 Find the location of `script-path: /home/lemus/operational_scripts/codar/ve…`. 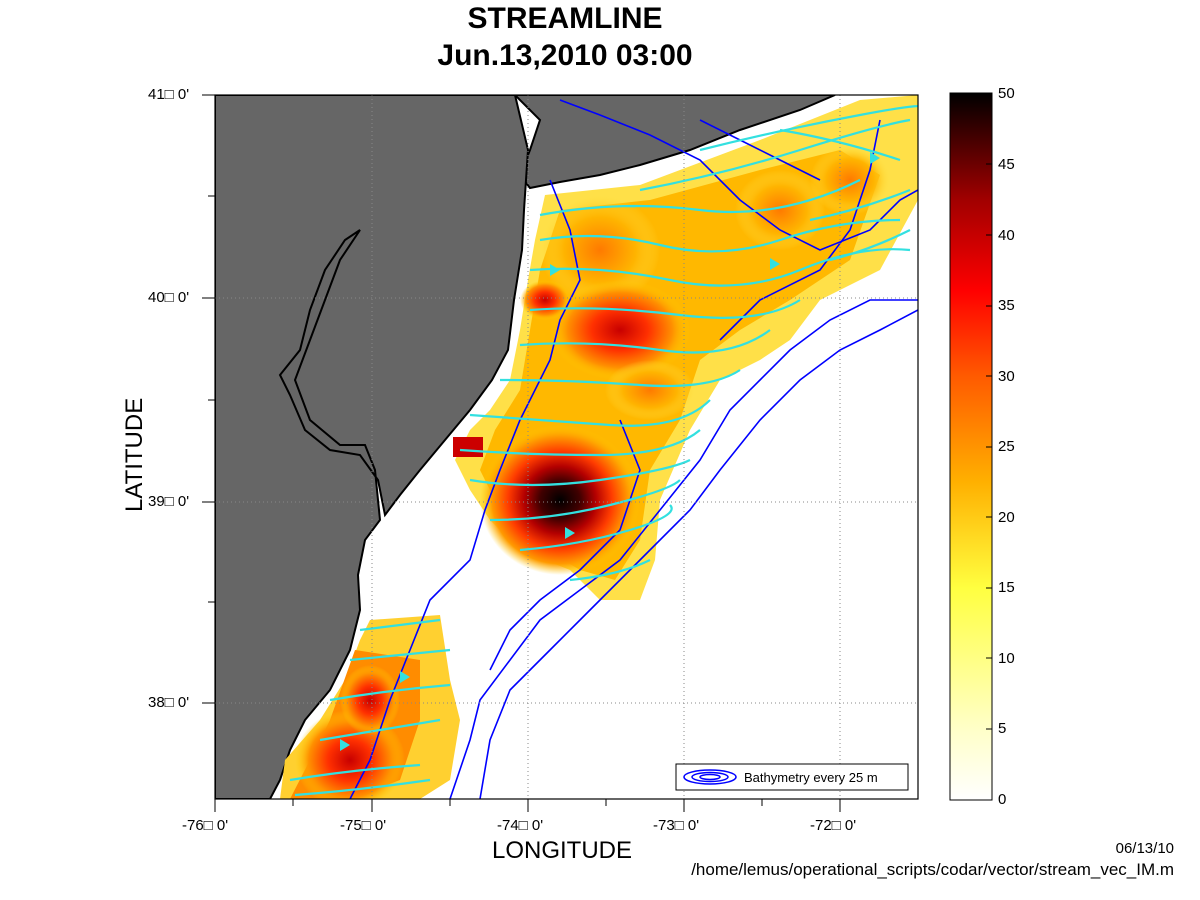

script-path: /home/lemus/operational_scripts/codar/ve… is located at coordinates (932, 869).